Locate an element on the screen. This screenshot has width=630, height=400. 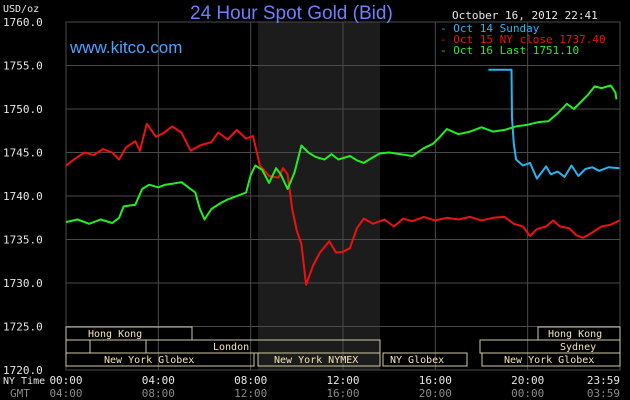
x-tick-label-gmt: 00:00 is located at coordinates (527, 393).